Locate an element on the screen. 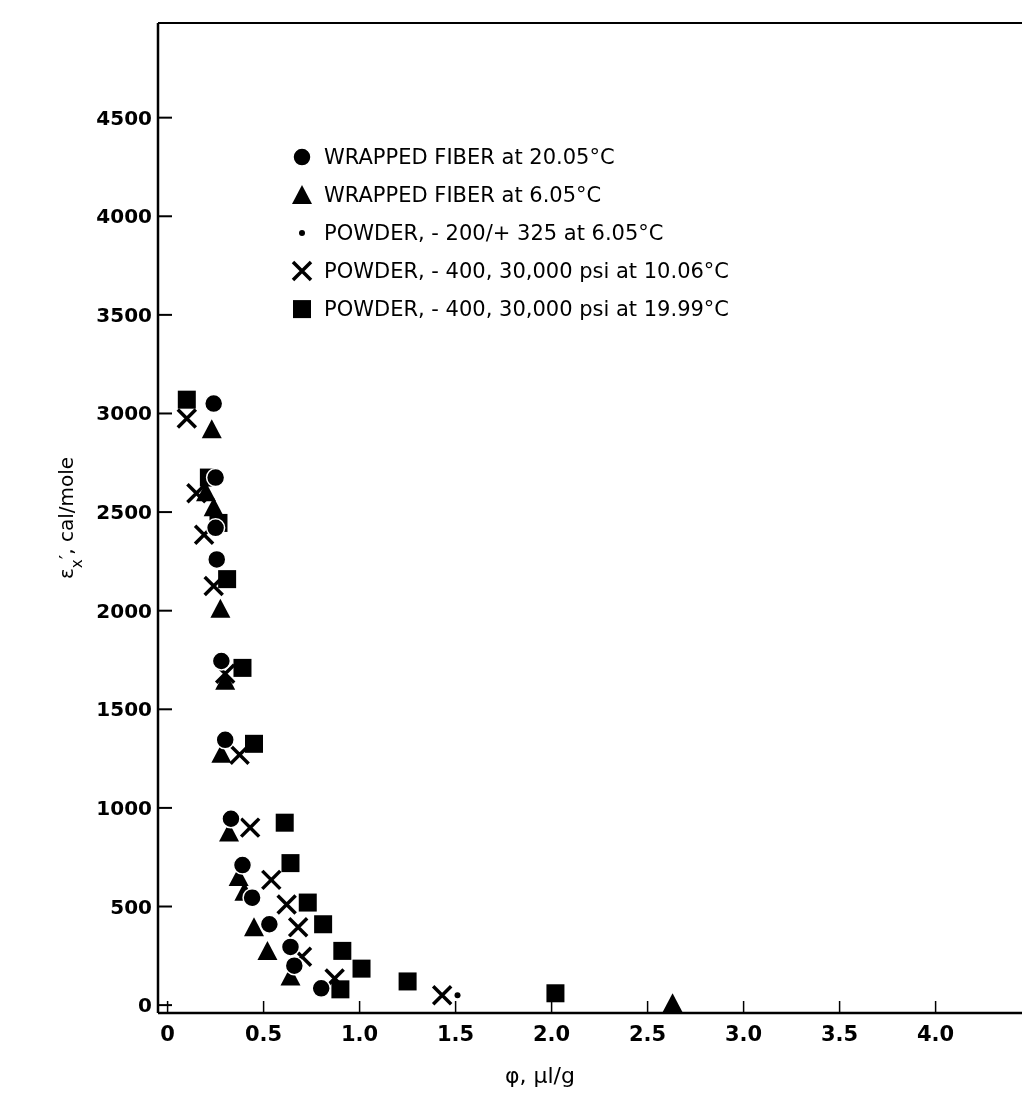  y-tick-label: 2500 is located at coordinates (124, 512).